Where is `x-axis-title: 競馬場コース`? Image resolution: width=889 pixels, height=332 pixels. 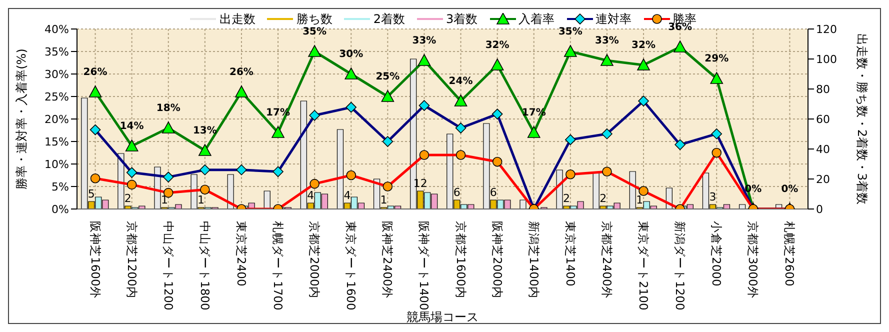
x-axis-title: 競馬場コース is located at coordinates (442, 317).